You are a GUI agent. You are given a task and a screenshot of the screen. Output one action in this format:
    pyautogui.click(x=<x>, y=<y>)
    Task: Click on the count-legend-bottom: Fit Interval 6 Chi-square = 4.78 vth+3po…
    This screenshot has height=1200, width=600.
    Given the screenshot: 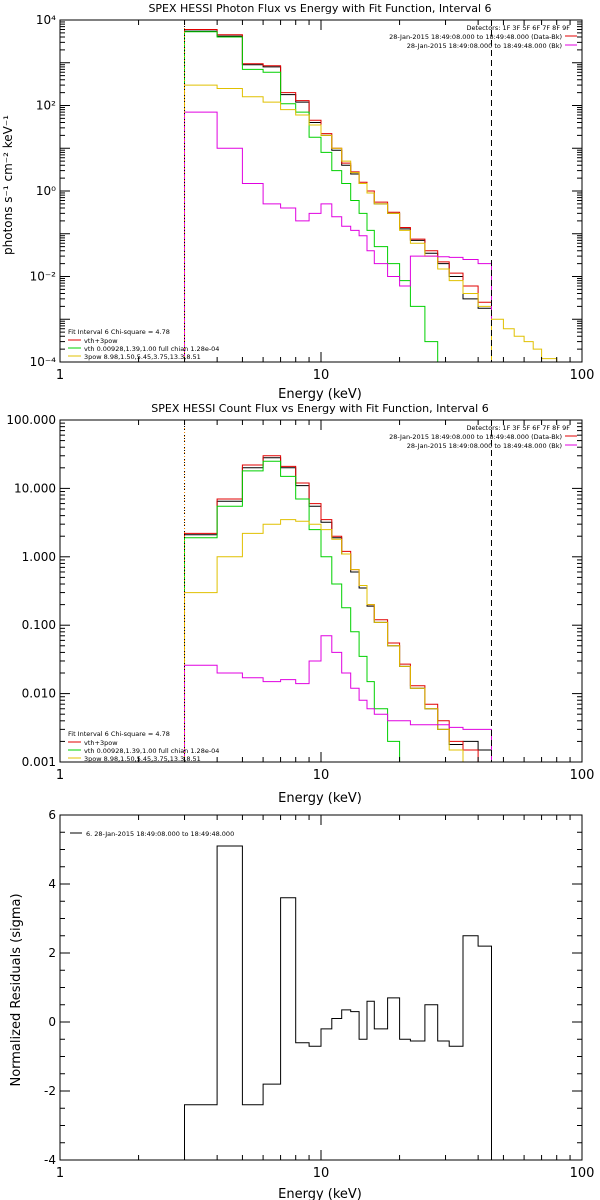 What is the action you would take?
    pyautogui.click(x=143, y=746)
    